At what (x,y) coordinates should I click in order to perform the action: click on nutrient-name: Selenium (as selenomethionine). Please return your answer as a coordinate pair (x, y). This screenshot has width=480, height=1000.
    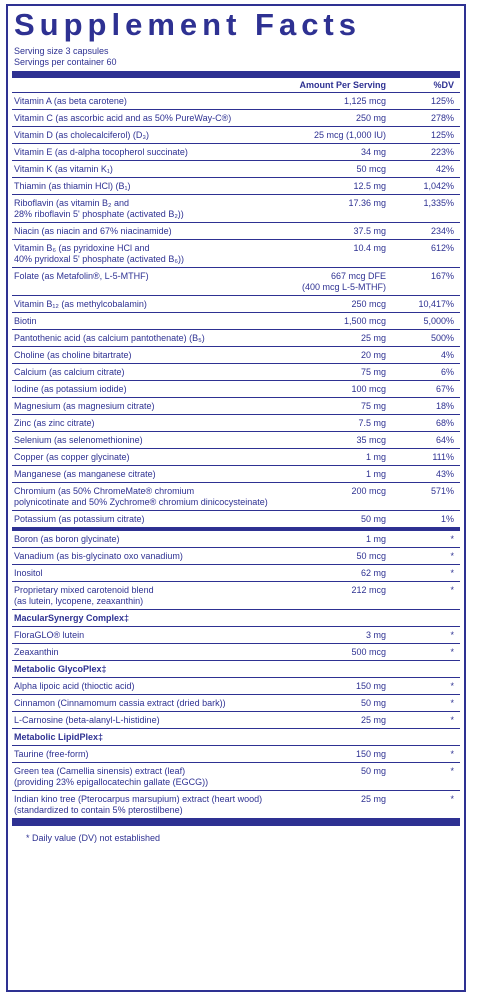
    Looking at the image, I should click on (144, 440).